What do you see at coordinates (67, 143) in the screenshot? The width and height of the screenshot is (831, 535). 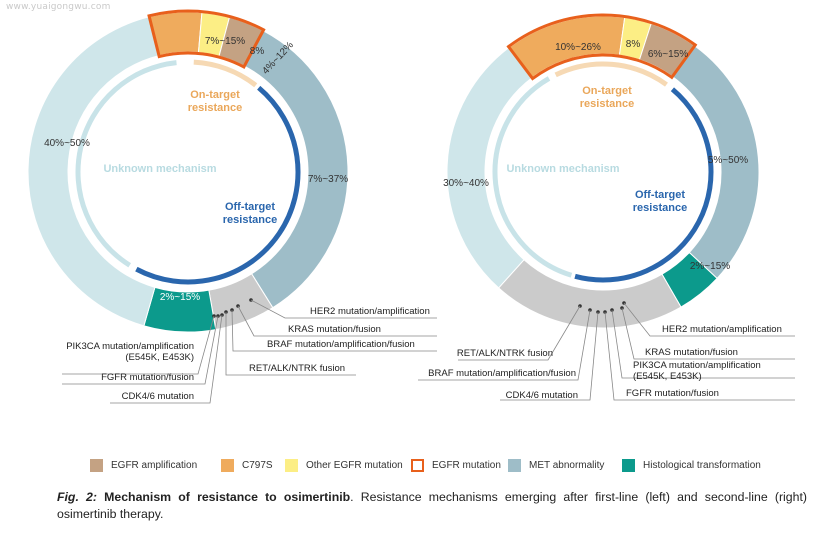 I see `segment-value-label: 40%~50%` at bounding box center [67, 143].